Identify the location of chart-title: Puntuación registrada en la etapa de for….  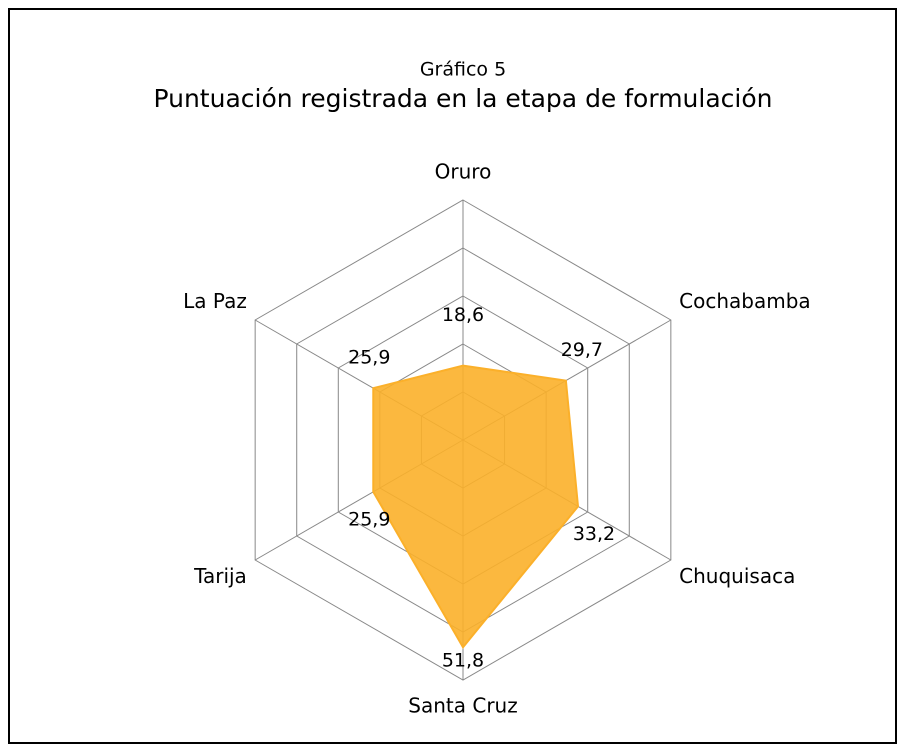
(462, 98).